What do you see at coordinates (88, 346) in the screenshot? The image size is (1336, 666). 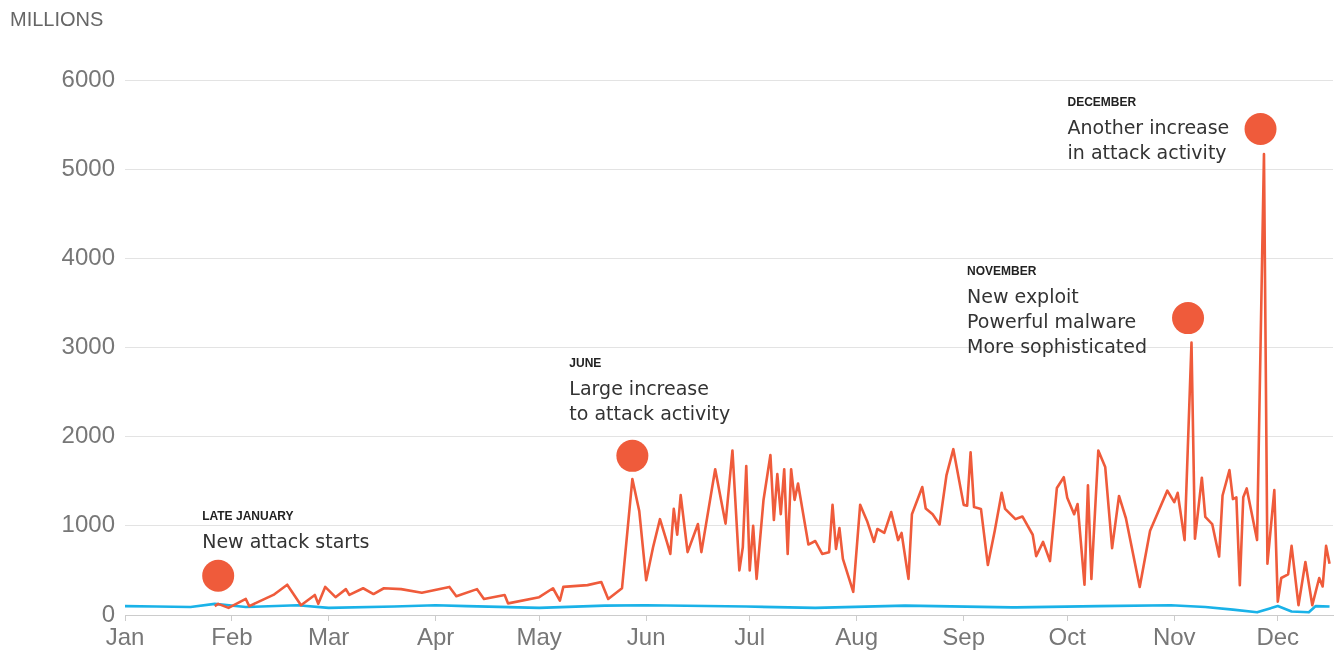 I see `y-tick-label: 3000` at bounding box center [88, 346].